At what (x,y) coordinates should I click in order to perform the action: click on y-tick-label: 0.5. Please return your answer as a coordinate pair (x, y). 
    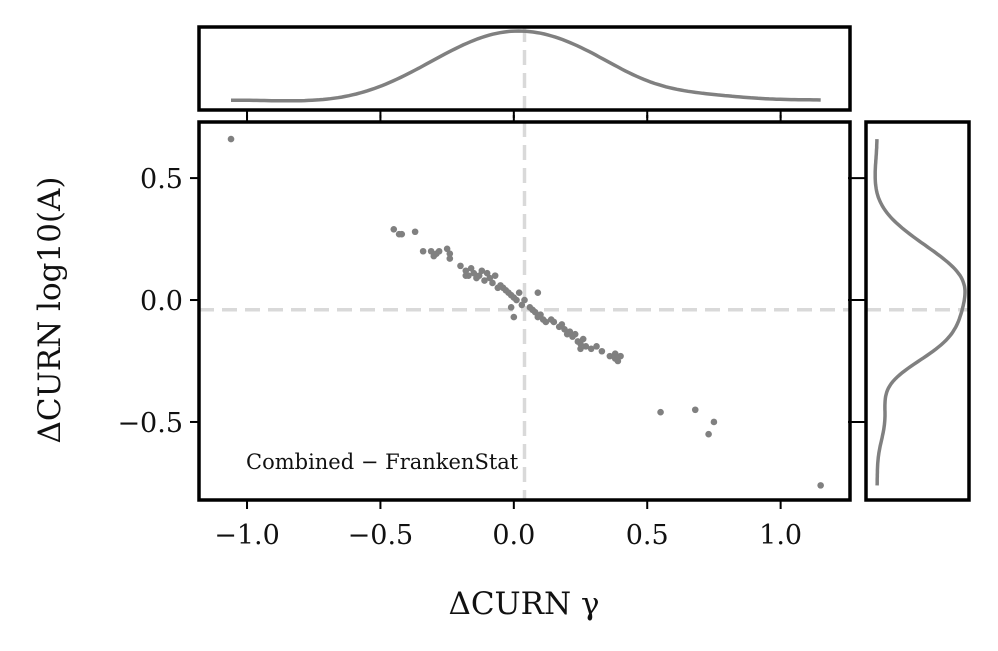
    Looking at the image, I should click on (161, 179).